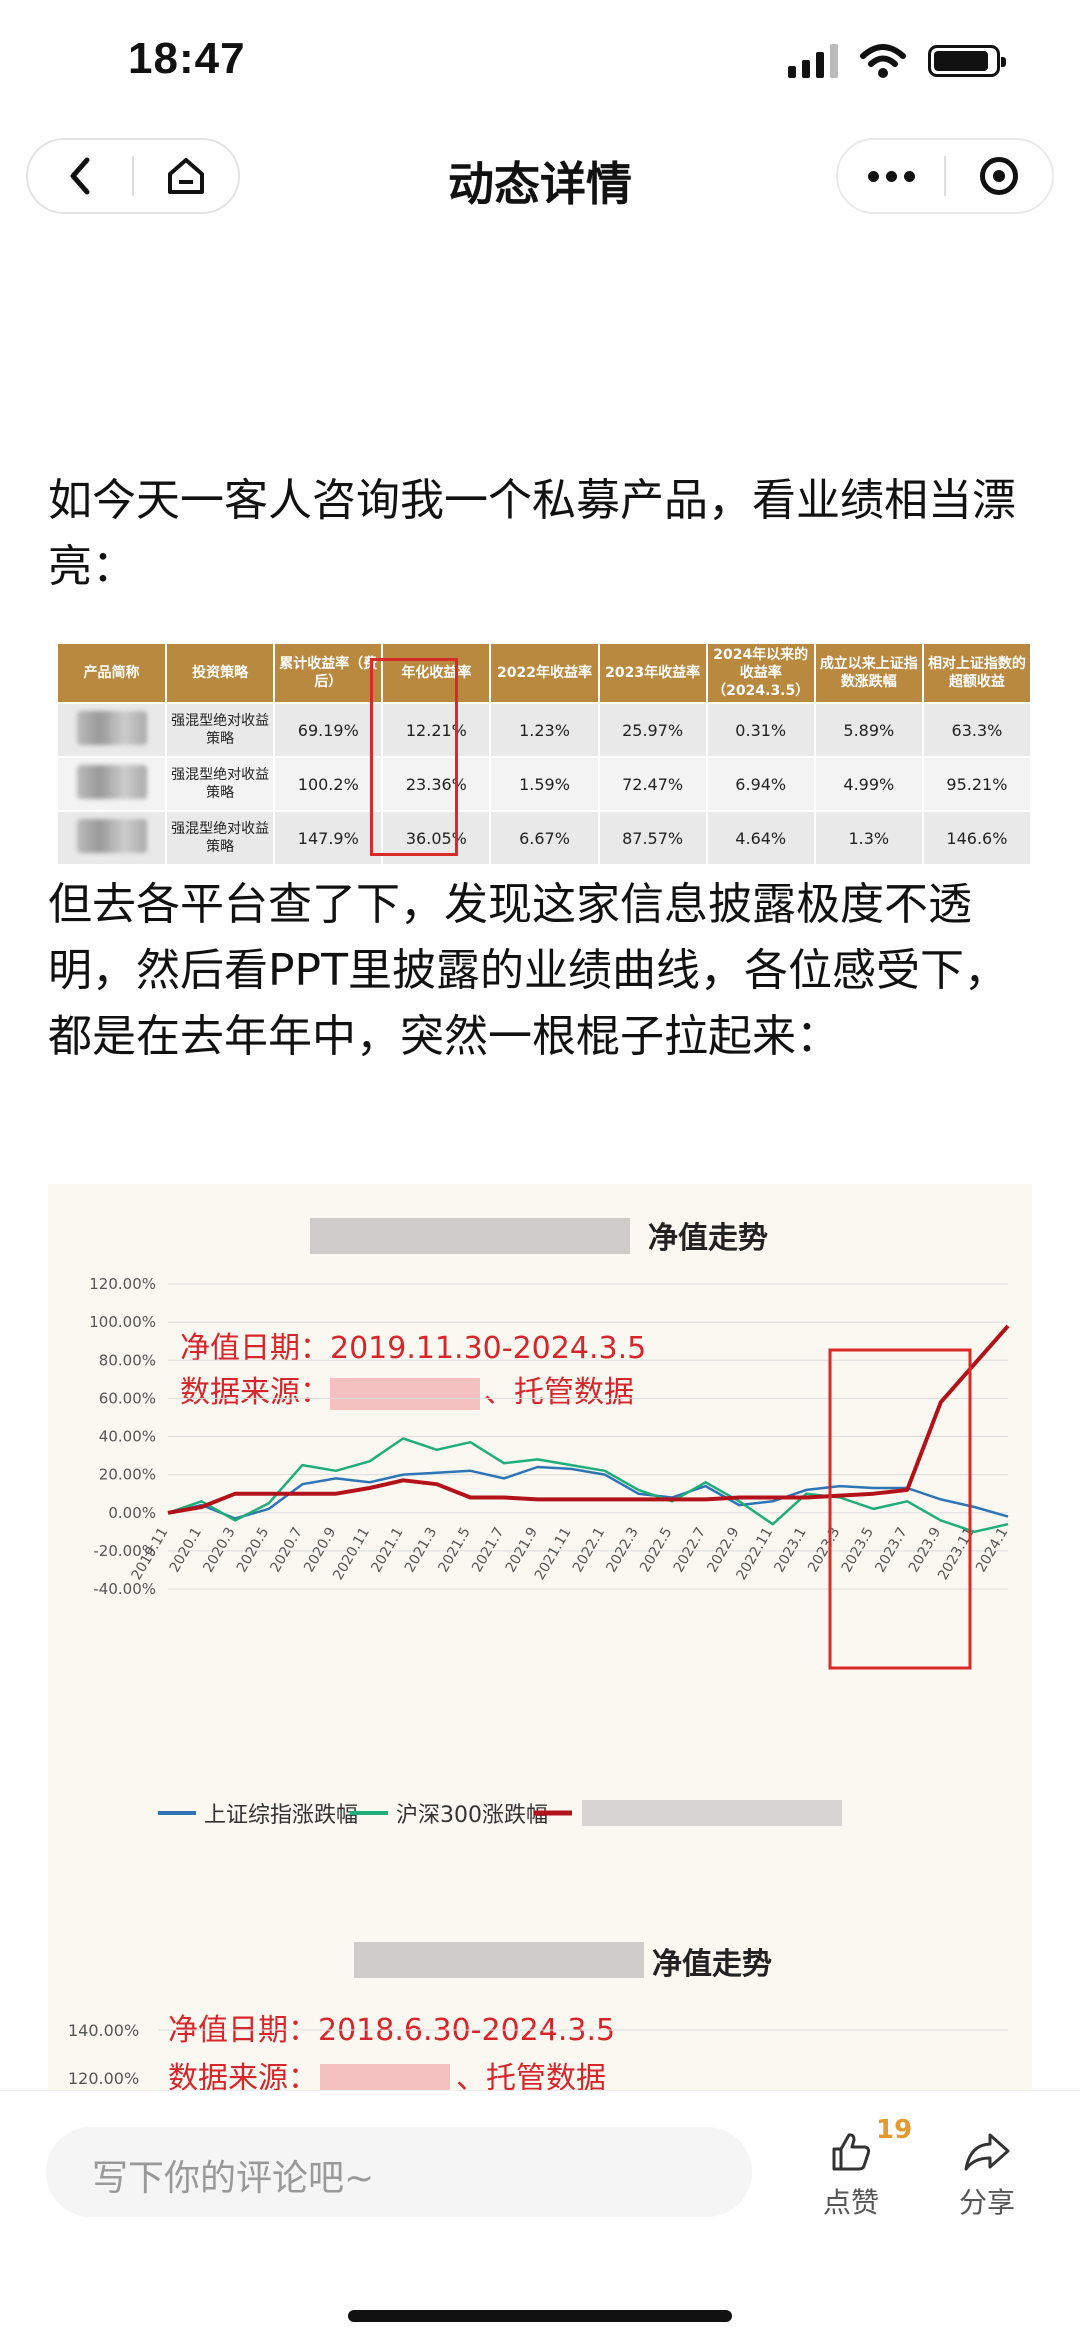 This screenshot has height=2337, width=1080. Describe the element at coordinates (127, 1360) in the screenshot. I see `y-tick-label: 80.00%` at that location.